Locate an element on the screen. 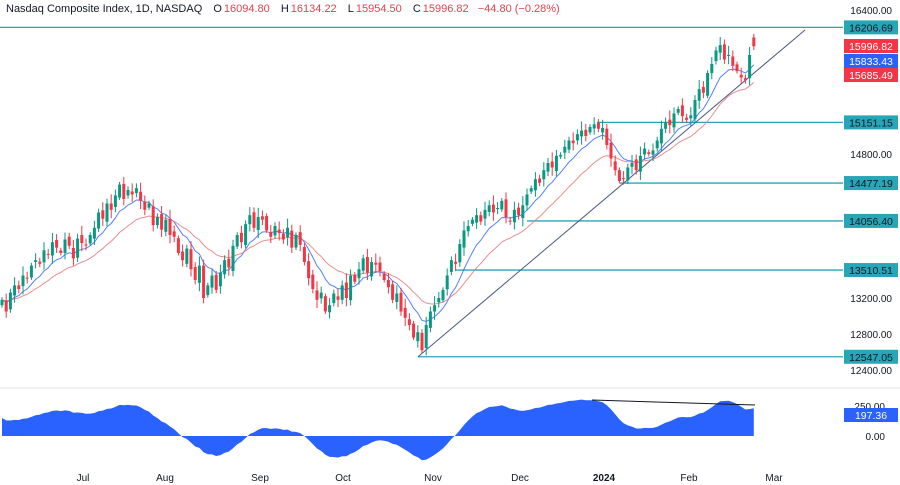 This screenshot has width=900, height=485. level-price-tag: 14477.19 is located at coordinates (871, 183).